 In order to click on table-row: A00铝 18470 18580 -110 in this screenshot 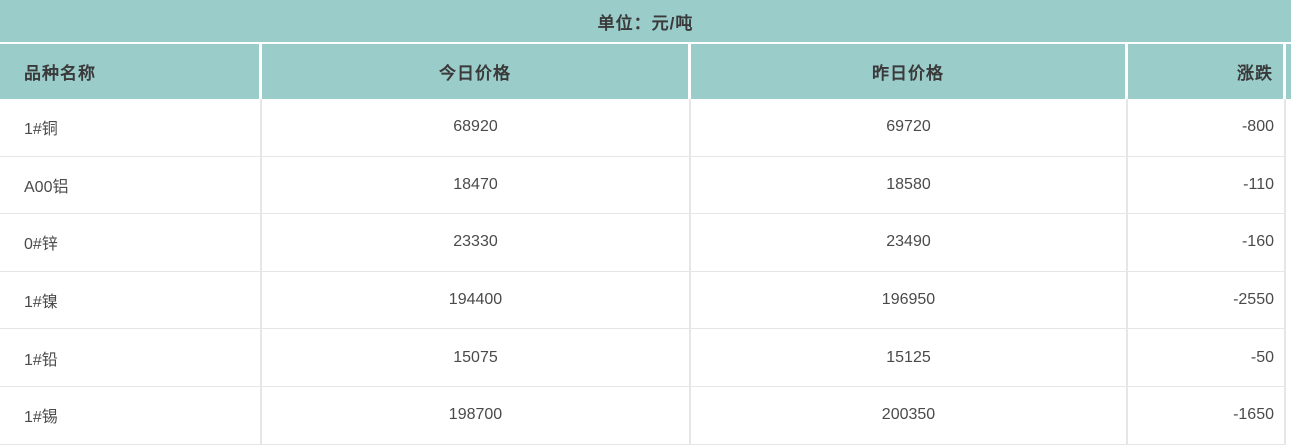, I will do `click(645, 185)`.